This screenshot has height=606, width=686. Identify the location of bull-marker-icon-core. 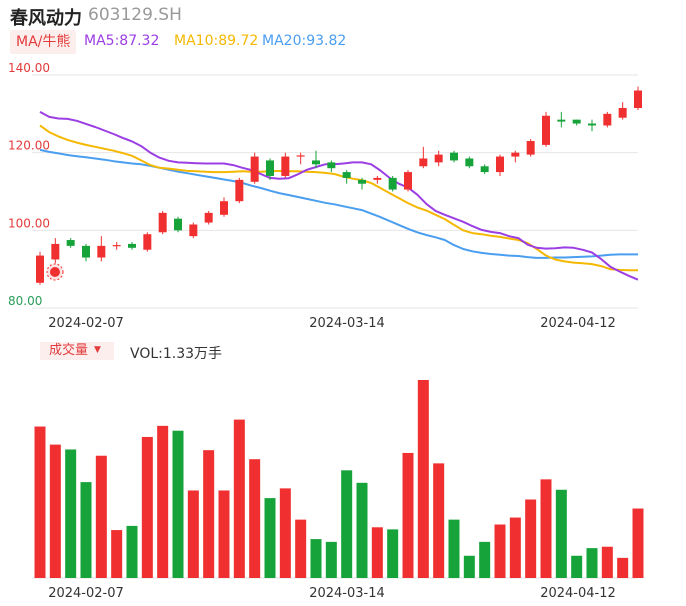
(55, 272).